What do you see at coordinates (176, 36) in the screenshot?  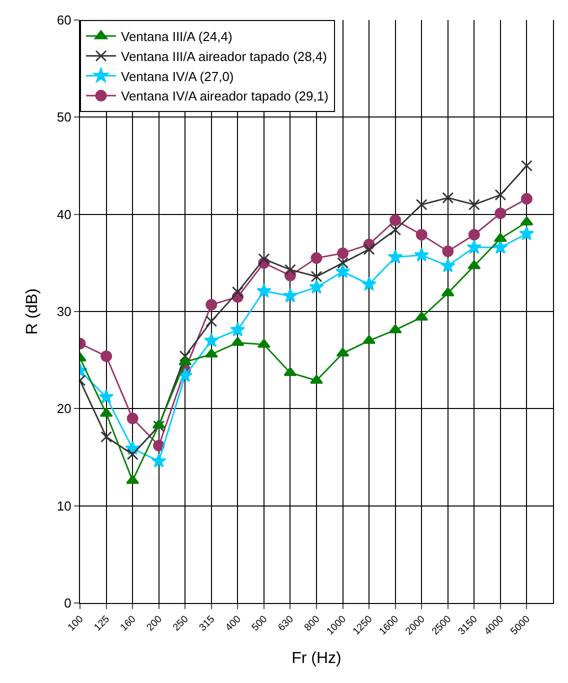 I see `legend-label: Ventana III/A (24,4)` at bounding box center [176, 36].